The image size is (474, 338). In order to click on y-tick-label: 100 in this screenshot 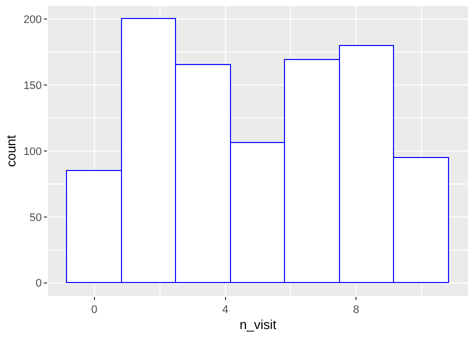, I will do `click(32, 152)`.